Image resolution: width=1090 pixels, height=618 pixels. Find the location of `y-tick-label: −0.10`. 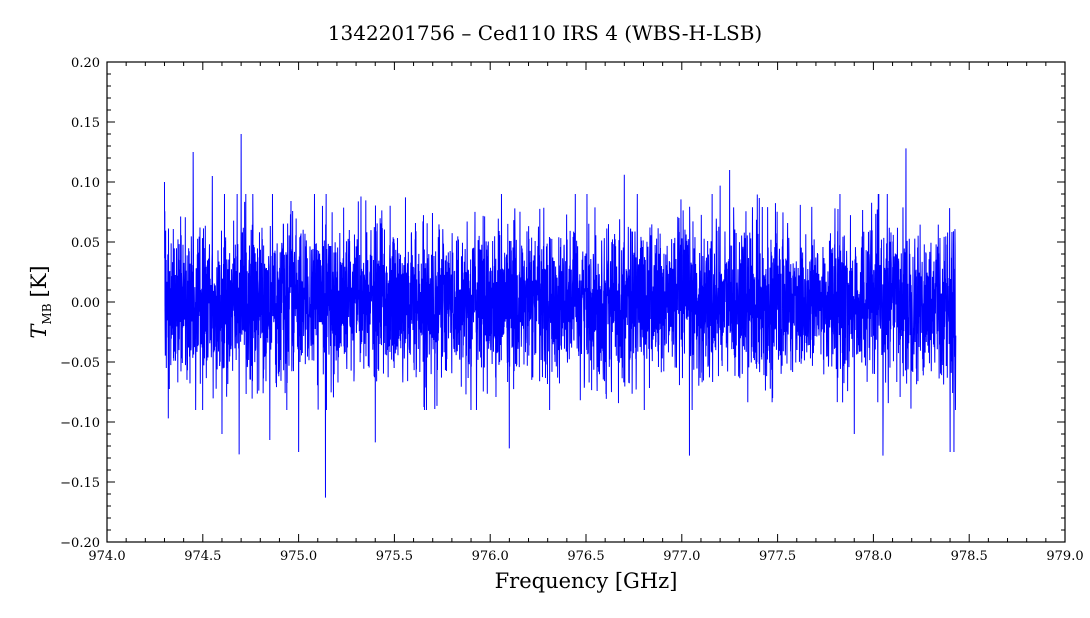

y-tick-label: −0.10 is located at coordinates (80, 423).